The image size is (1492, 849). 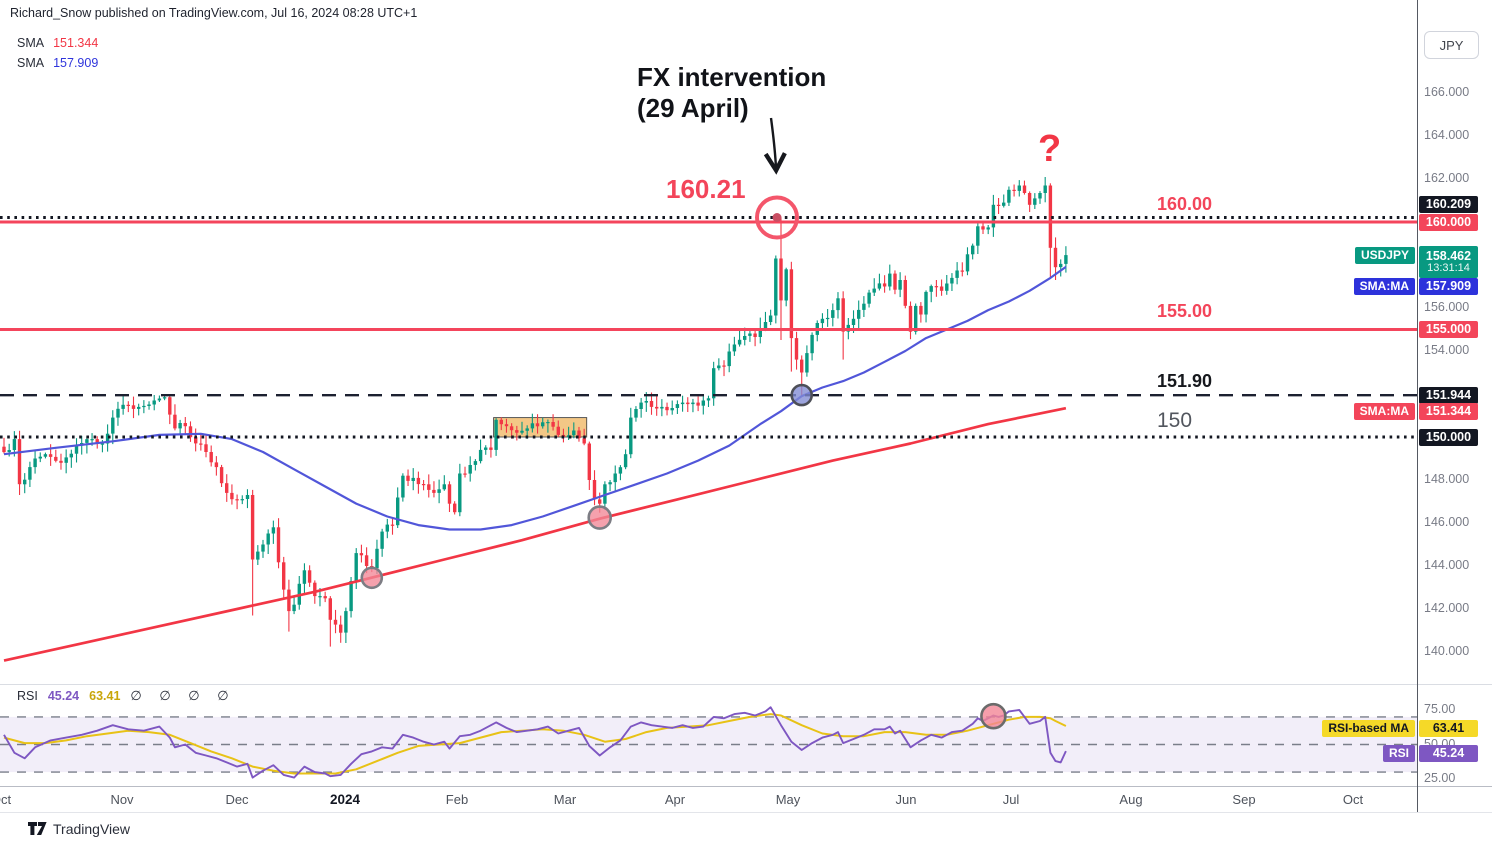 I want to click on rsi-empty-params: ∅ ∅ ∅ ∅, so click(x=183, y=695).